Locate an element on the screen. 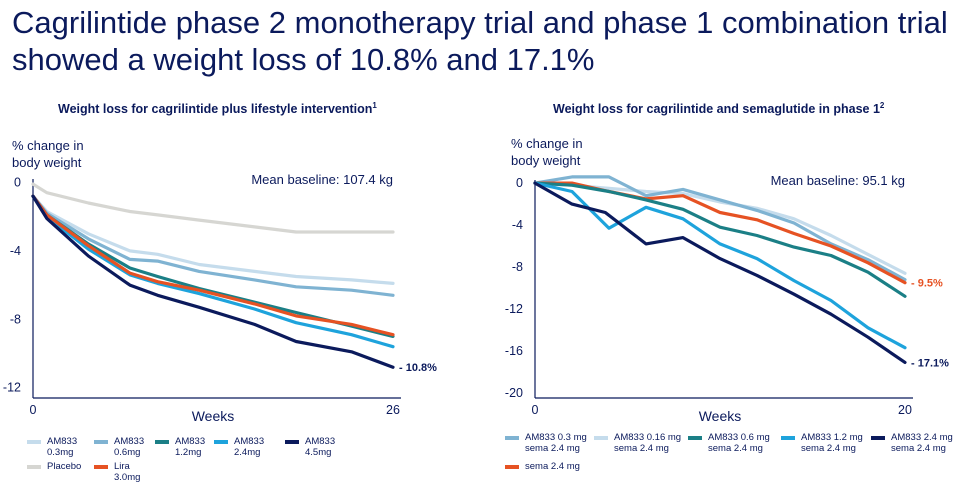 The width and height of the screenshot is (967, 487). right-y-tick-label: 0 is located at coordinates (519, 183).